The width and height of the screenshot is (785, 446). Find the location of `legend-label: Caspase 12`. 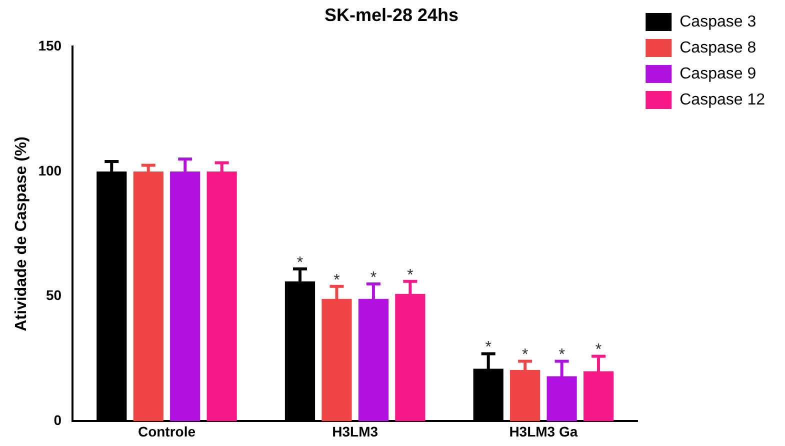

legend-label: Caspase 12 is located at coordinates (723, 99).